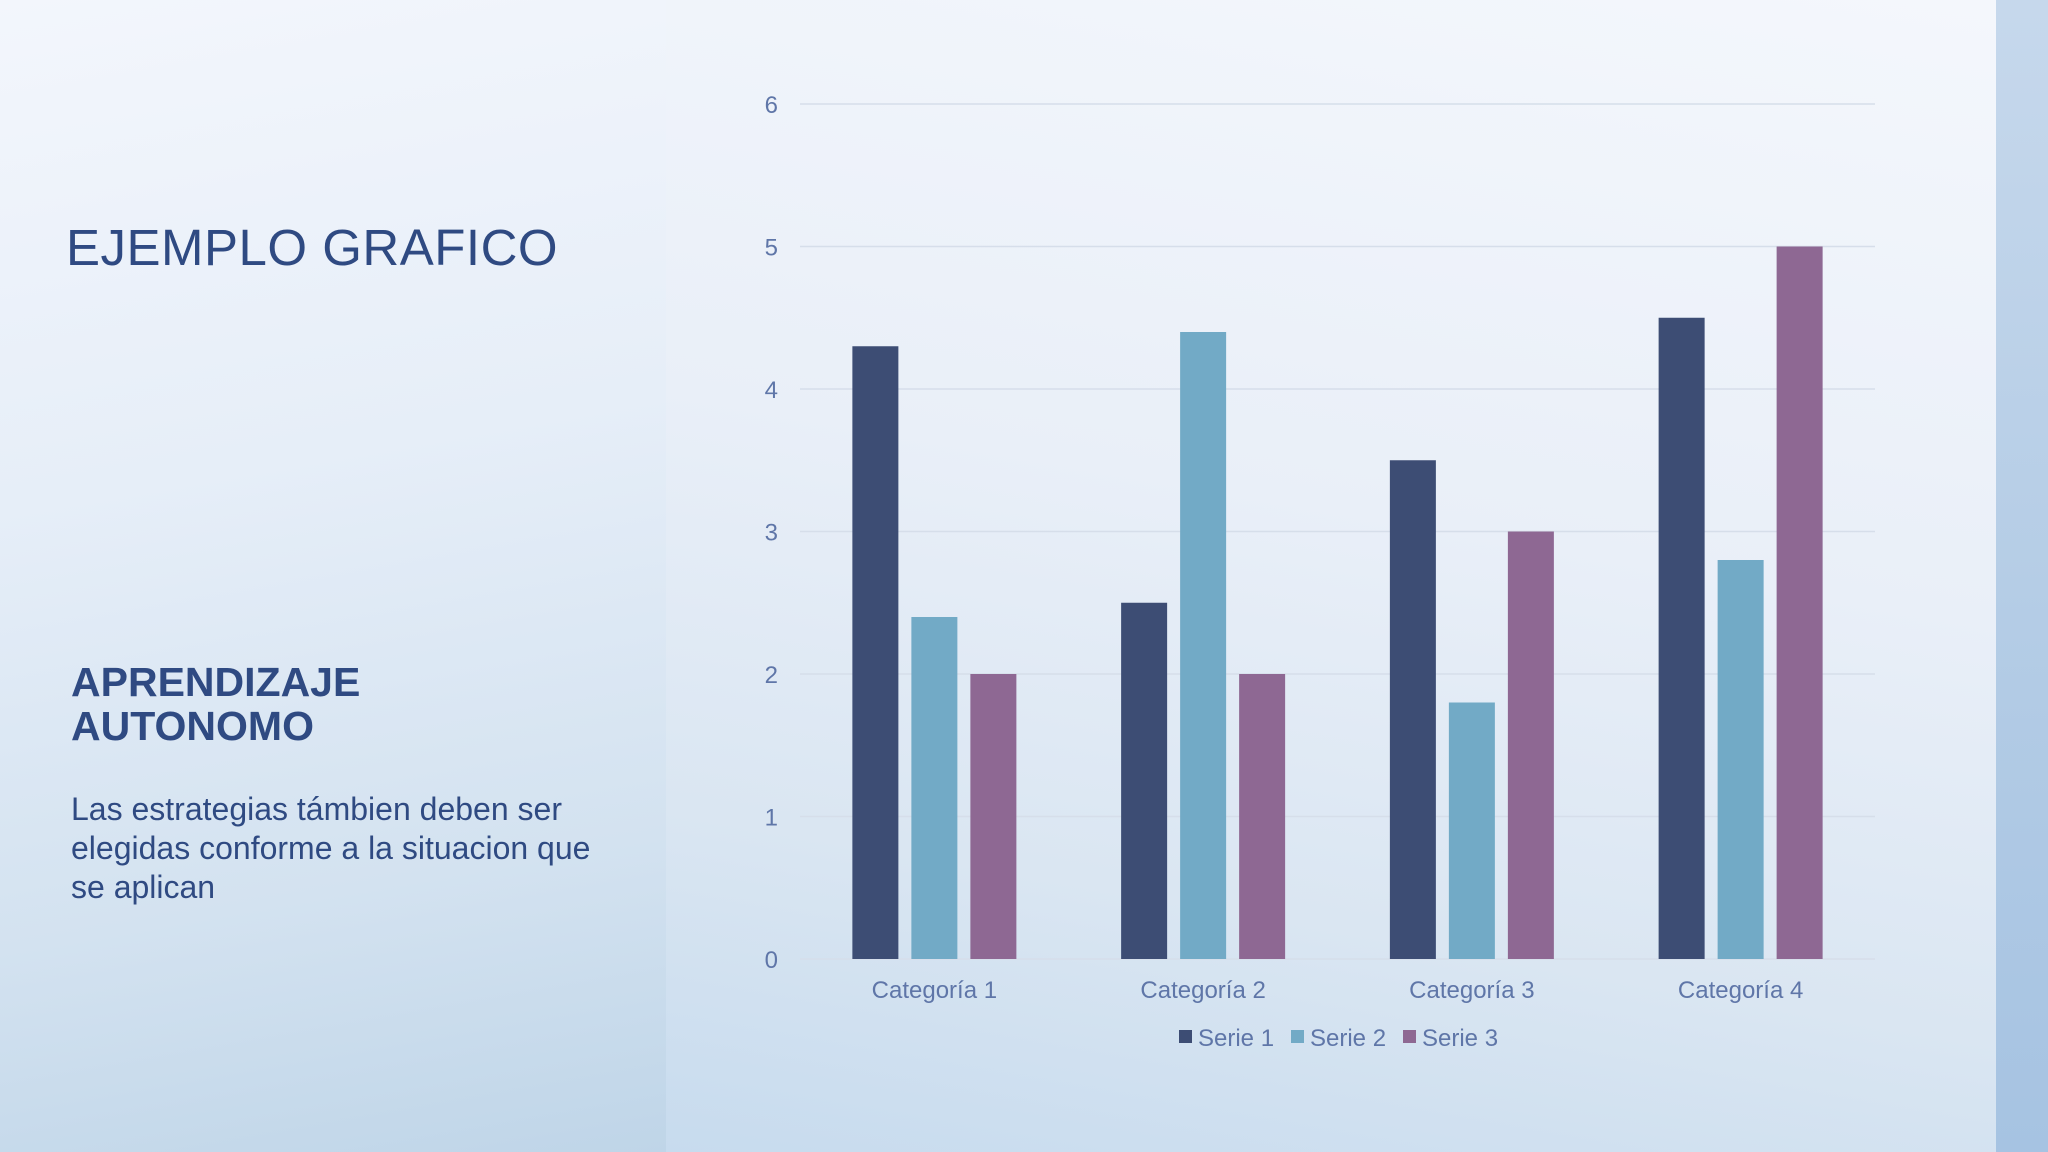 The height and width of the screenshot is (1152, 2048). What do you see at coordinates (1236, 1038) in the screenshot?
I see `legend-label: Serie 1` at bounding box center [1236, 1038].